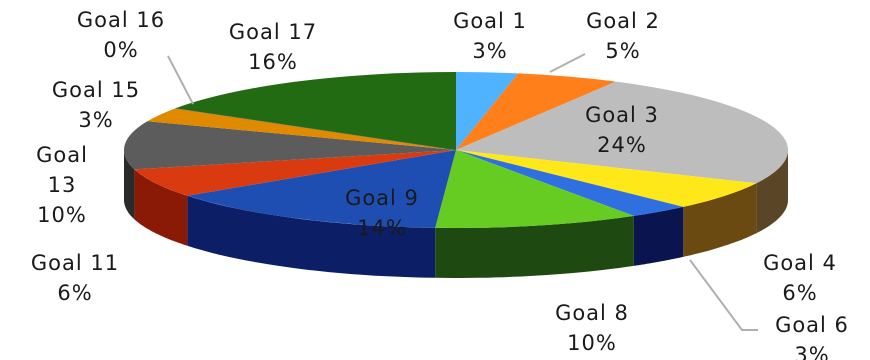  What do you see at coordinates (121, 20) in the screenshot?
I see `slice-name-goal-16: Goal 16` at bounding box center [121, 20].